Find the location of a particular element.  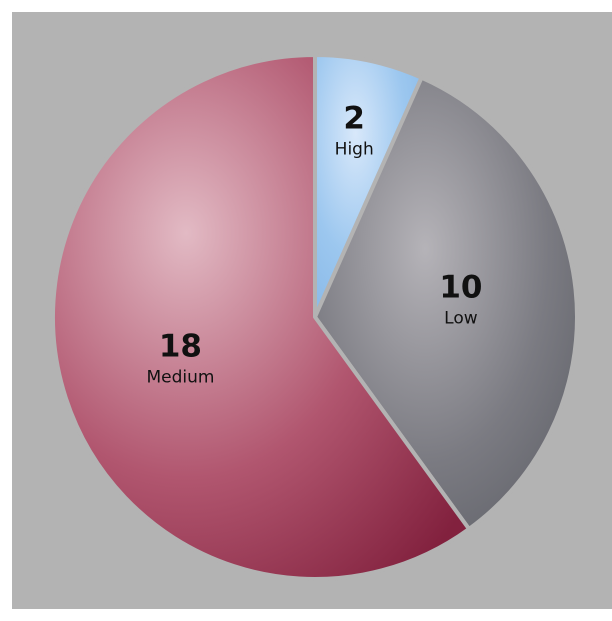

slice-value-medium: 18 is located at coordinates (180, 347).